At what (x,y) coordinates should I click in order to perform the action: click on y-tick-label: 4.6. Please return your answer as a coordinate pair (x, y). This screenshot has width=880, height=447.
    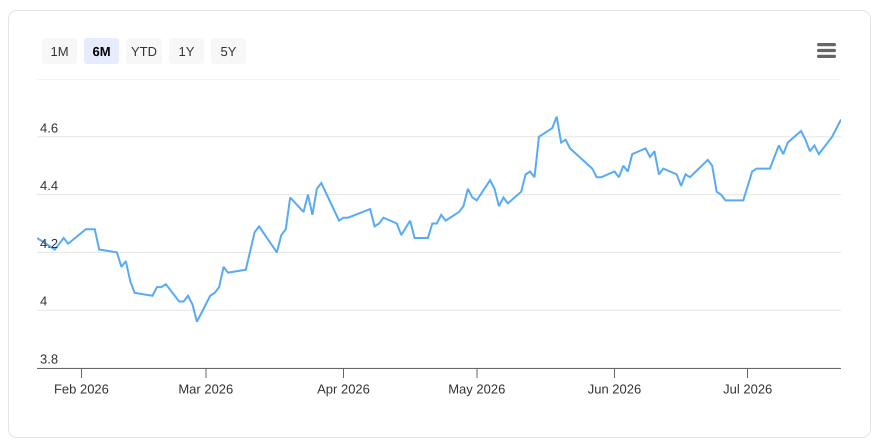
    Looking at the image, I should click on (49, 128).